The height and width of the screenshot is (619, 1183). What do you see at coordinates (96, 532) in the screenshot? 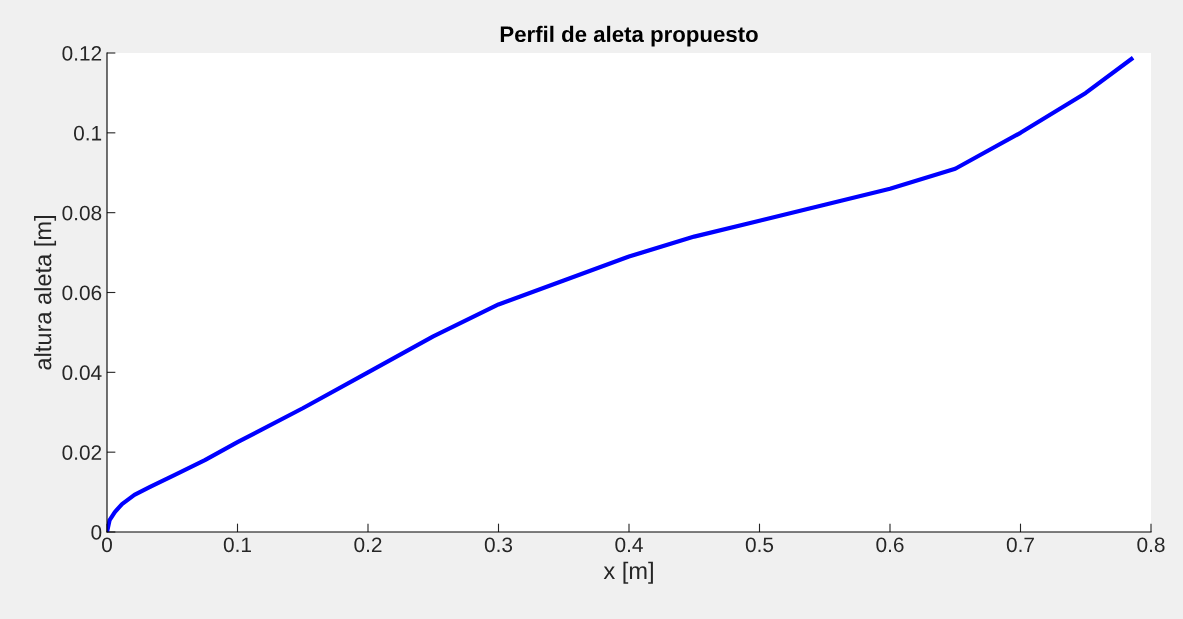
I see `y-tick-label: 0` at bounding box center [96, 532].